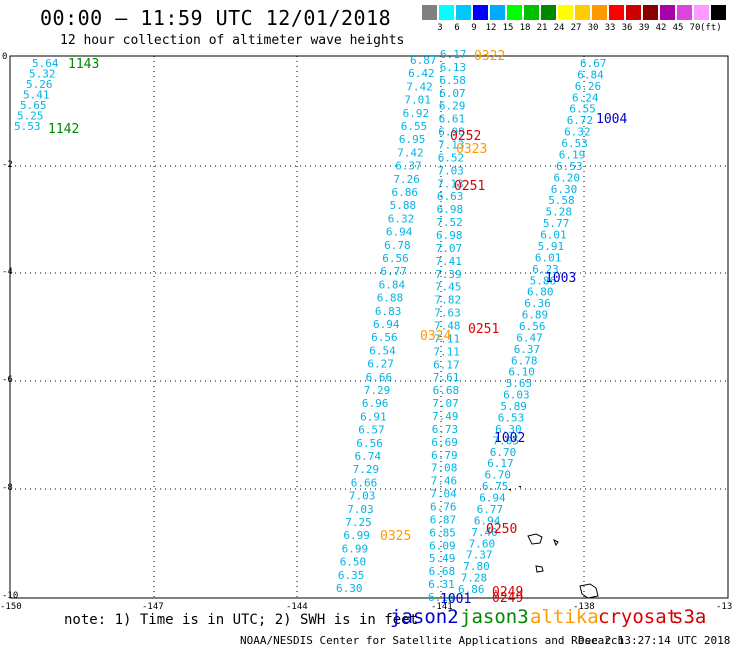 This screenshot has width=740, height=650. What do you see at coordinates (417, 100) in the screenshot?
I see `wave-height-value: 7.01` at bounding box center [417, 100].